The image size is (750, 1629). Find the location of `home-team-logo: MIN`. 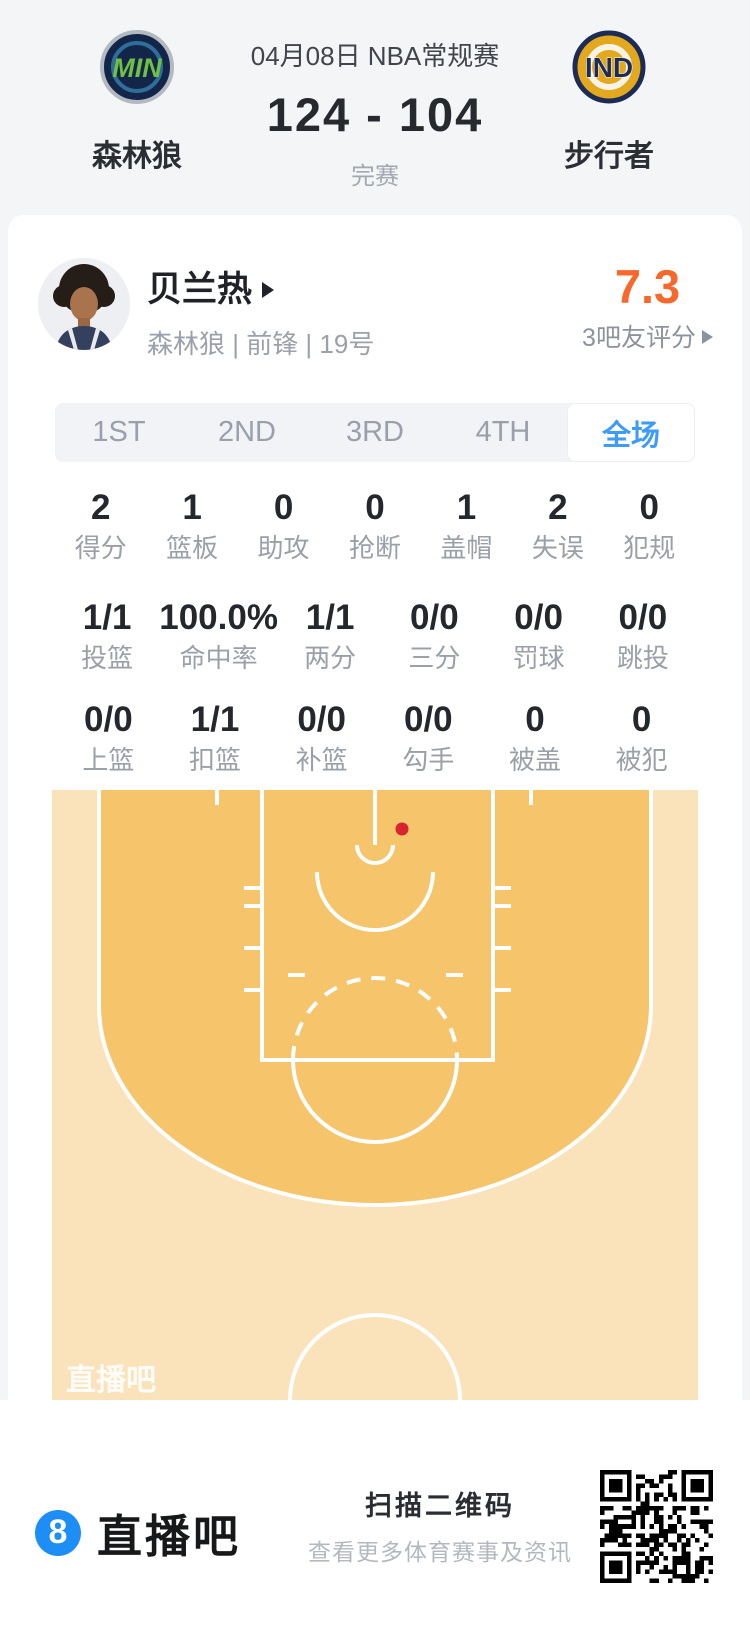

home-team-logo: MIN is located at coordinates (137, 67).